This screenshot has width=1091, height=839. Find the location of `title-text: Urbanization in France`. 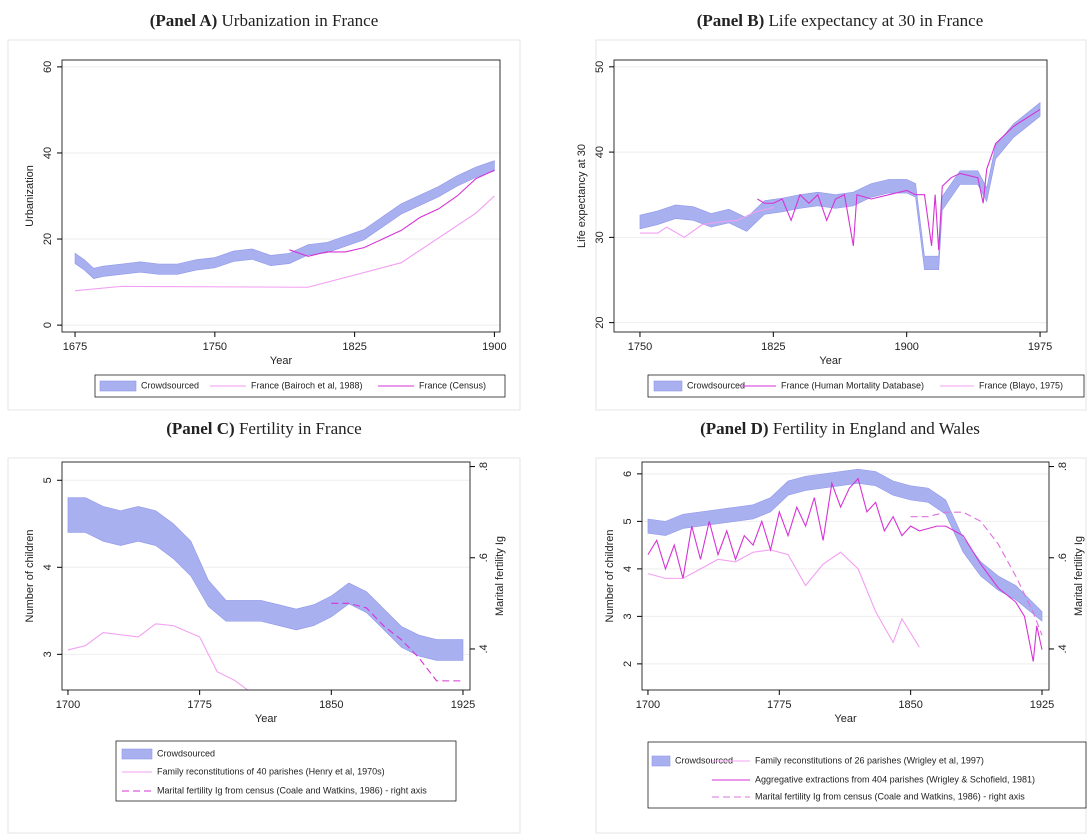

title-text: Urbanization in France is located at coordinates (300, 20).